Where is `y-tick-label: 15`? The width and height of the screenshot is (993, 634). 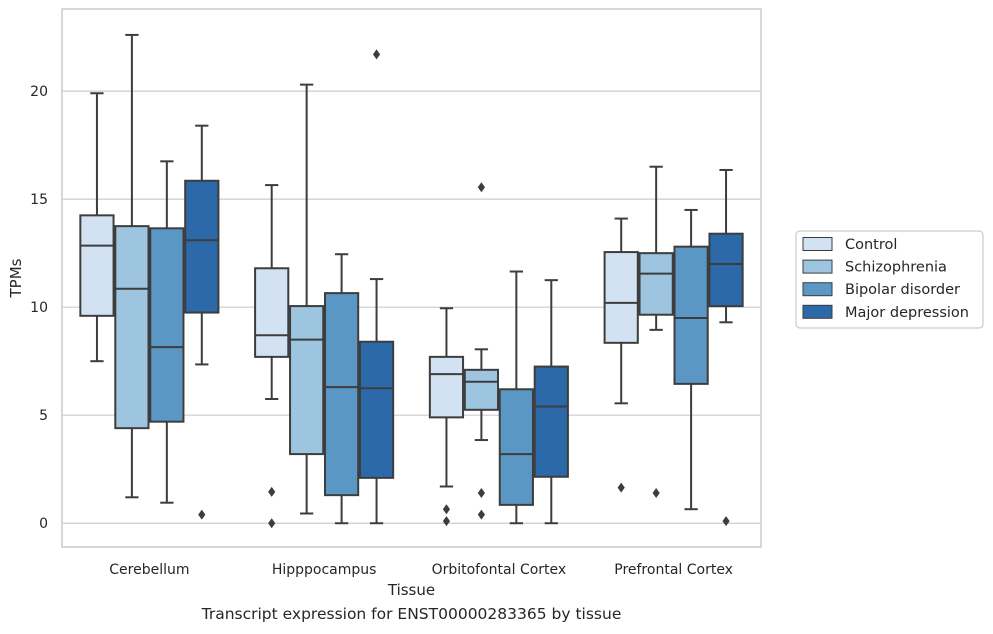
y-tick-label: 15 is located at coordinates (39, 200).